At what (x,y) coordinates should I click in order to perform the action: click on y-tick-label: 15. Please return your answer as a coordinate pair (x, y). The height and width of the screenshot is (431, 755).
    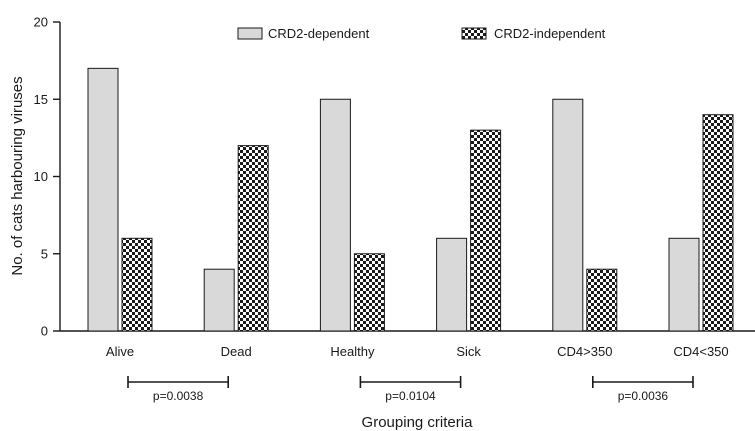
    Looking at the image, I should click on (41, 99).